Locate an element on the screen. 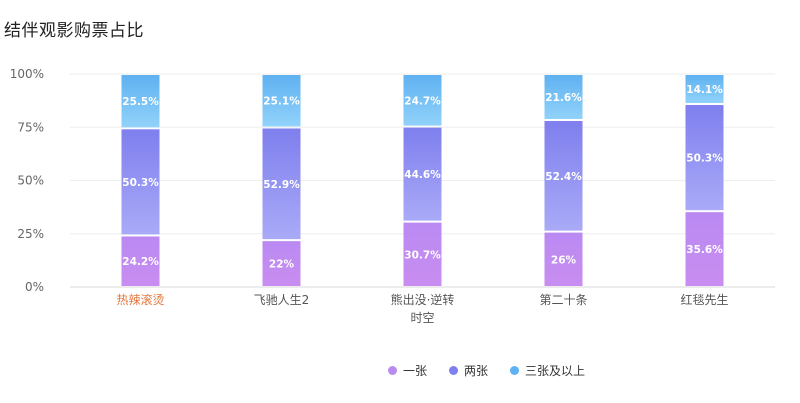  x-category-label: 第二十条 is located at coordinates (563, 300).